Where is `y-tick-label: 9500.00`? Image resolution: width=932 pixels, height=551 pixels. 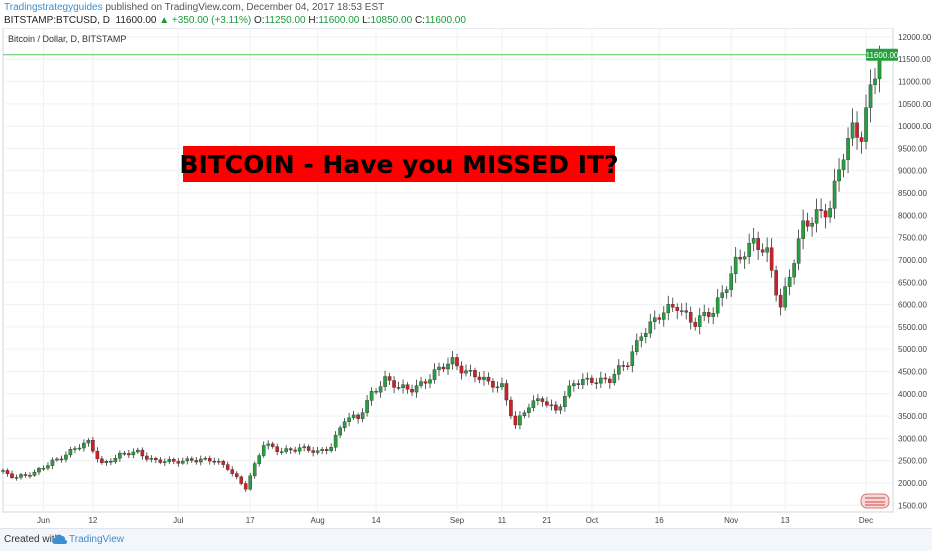
y-tick-label: 9500.00 is located at coordinates (912, 148).